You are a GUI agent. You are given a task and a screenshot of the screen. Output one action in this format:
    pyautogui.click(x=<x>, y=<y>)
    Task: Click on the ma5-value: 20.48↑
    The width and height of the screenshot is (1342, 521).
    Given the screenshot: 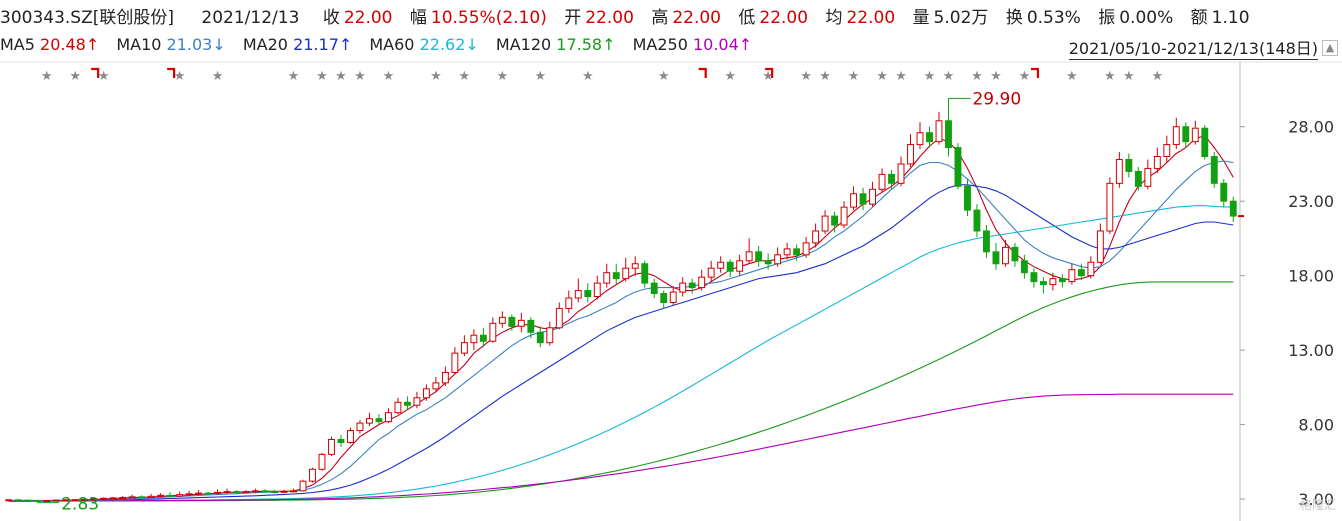 What is the action you would take?
    pyautogui.click(x=70, y=44)
    